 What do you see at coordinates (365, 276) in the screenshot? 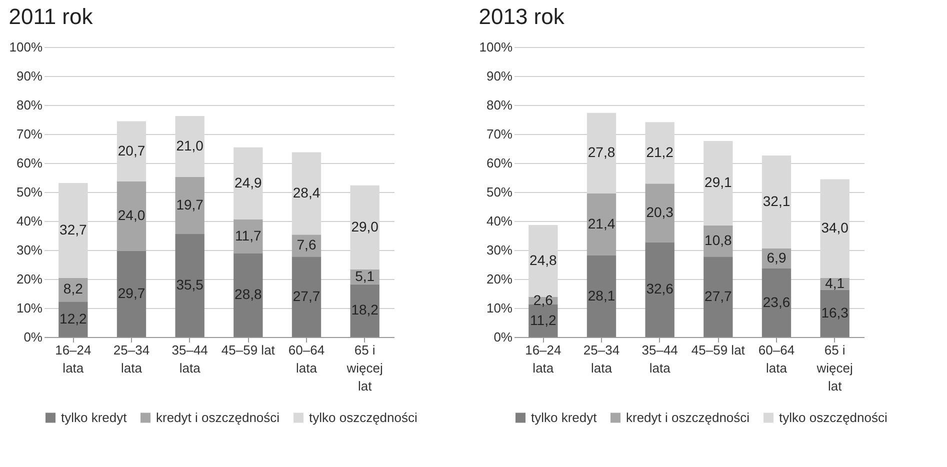
I see `data-label: 5,1` at bounding box center [365, 276].